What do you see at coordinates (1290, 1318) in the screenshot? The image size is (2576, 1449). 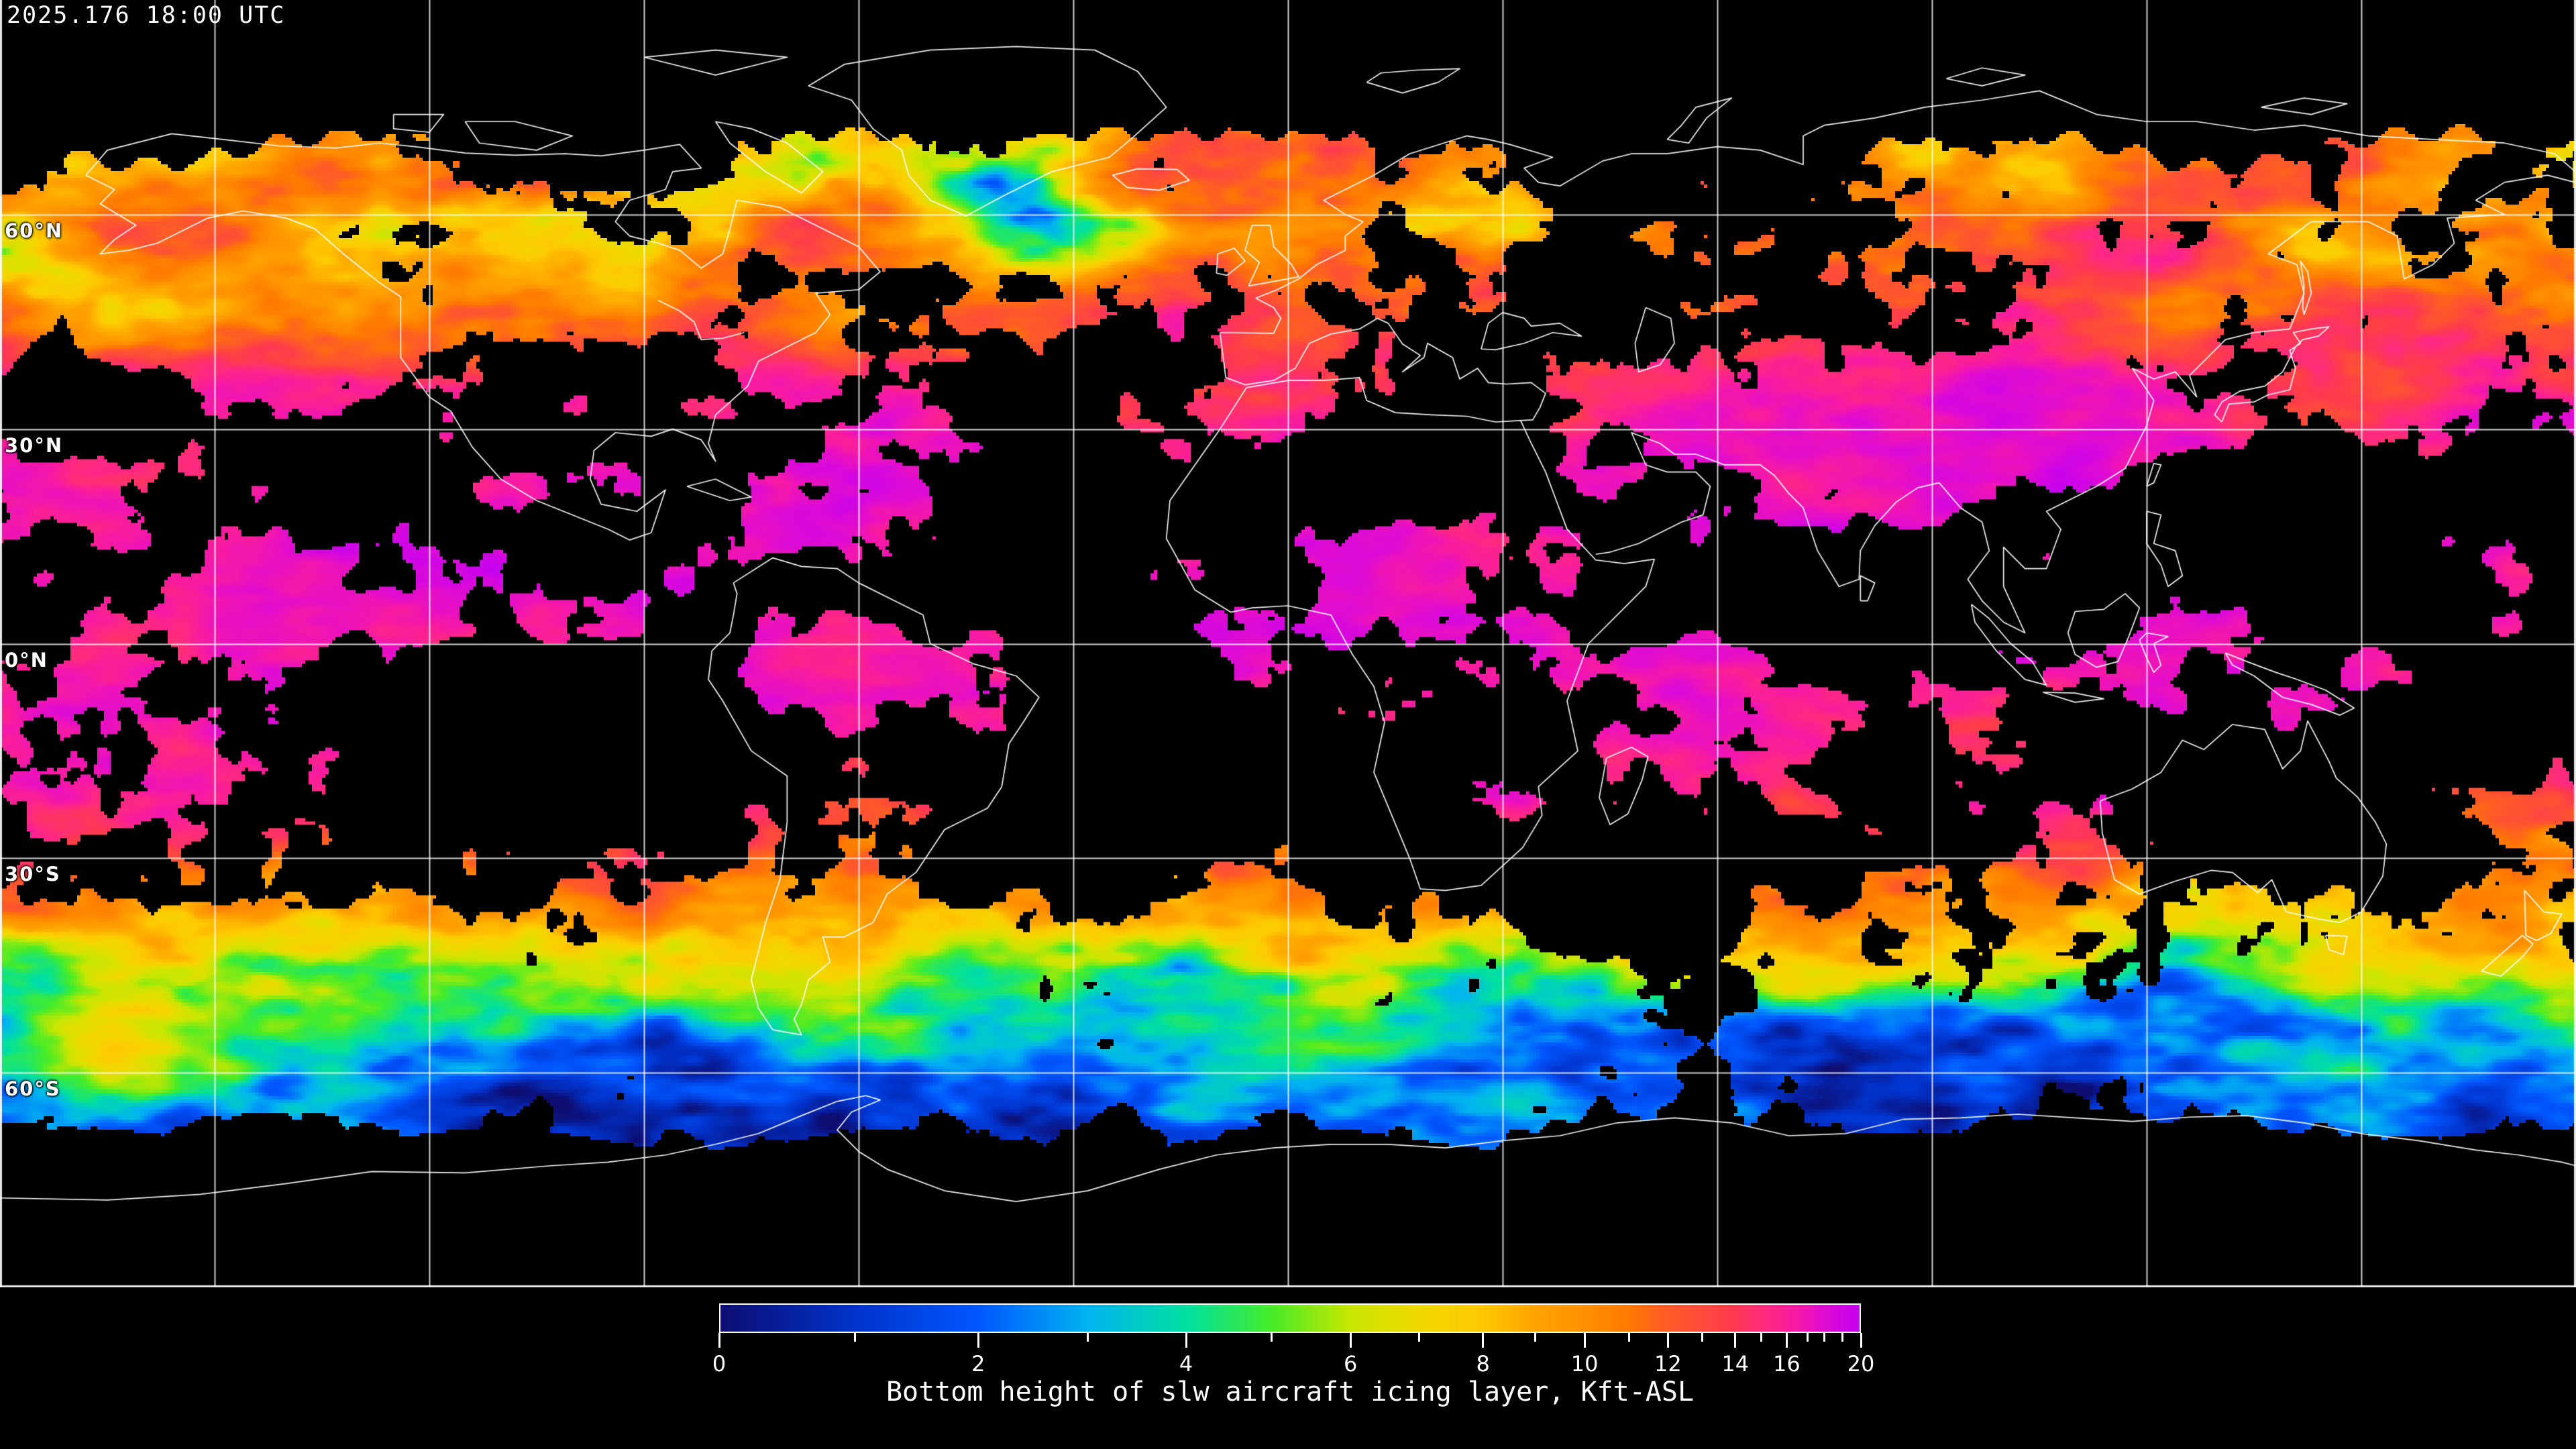 I see `colorbar-gradient` at bounding box center [1290, 1318].